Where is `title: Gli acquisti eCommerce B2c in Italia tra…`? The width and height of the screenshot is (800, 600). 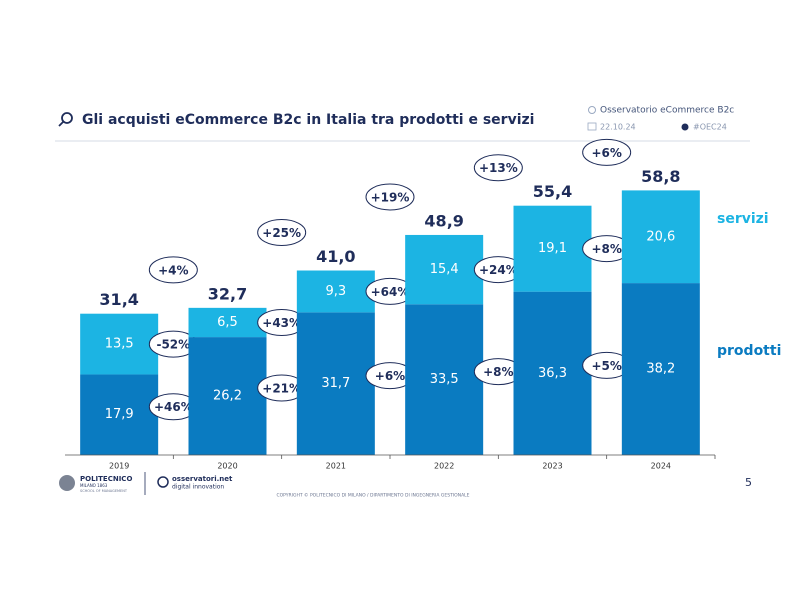 title: Gli acquisti eCommerce B2c in Italia tra… is located at coordinates (308, 120).